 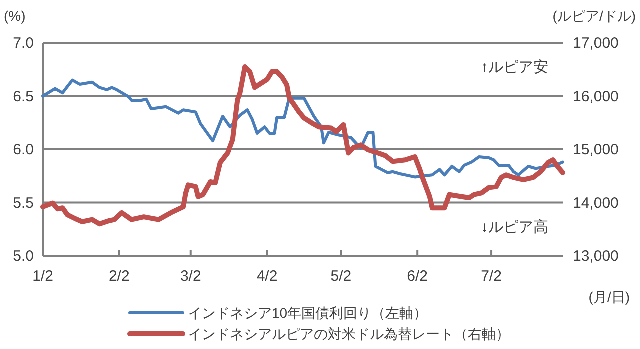 I want to click on y2-tick-label: 14,000, so click(x=596, y=203).